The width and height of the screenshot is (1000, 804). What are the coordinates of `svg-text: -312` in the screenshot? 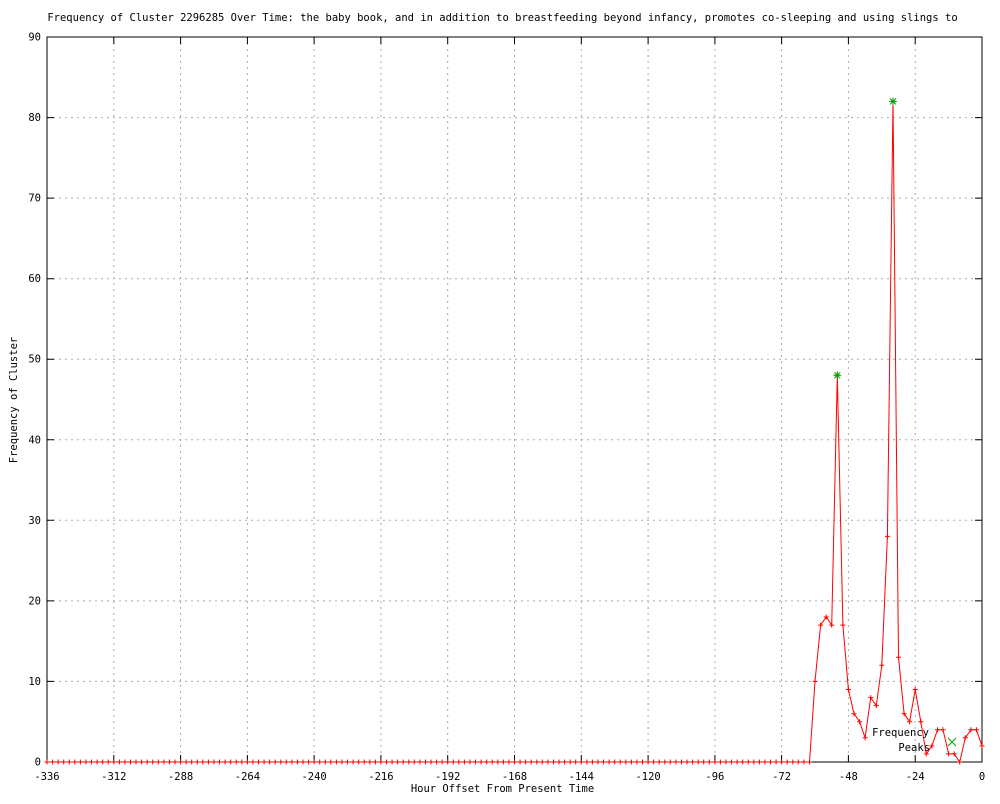 It's located at (113, 777).